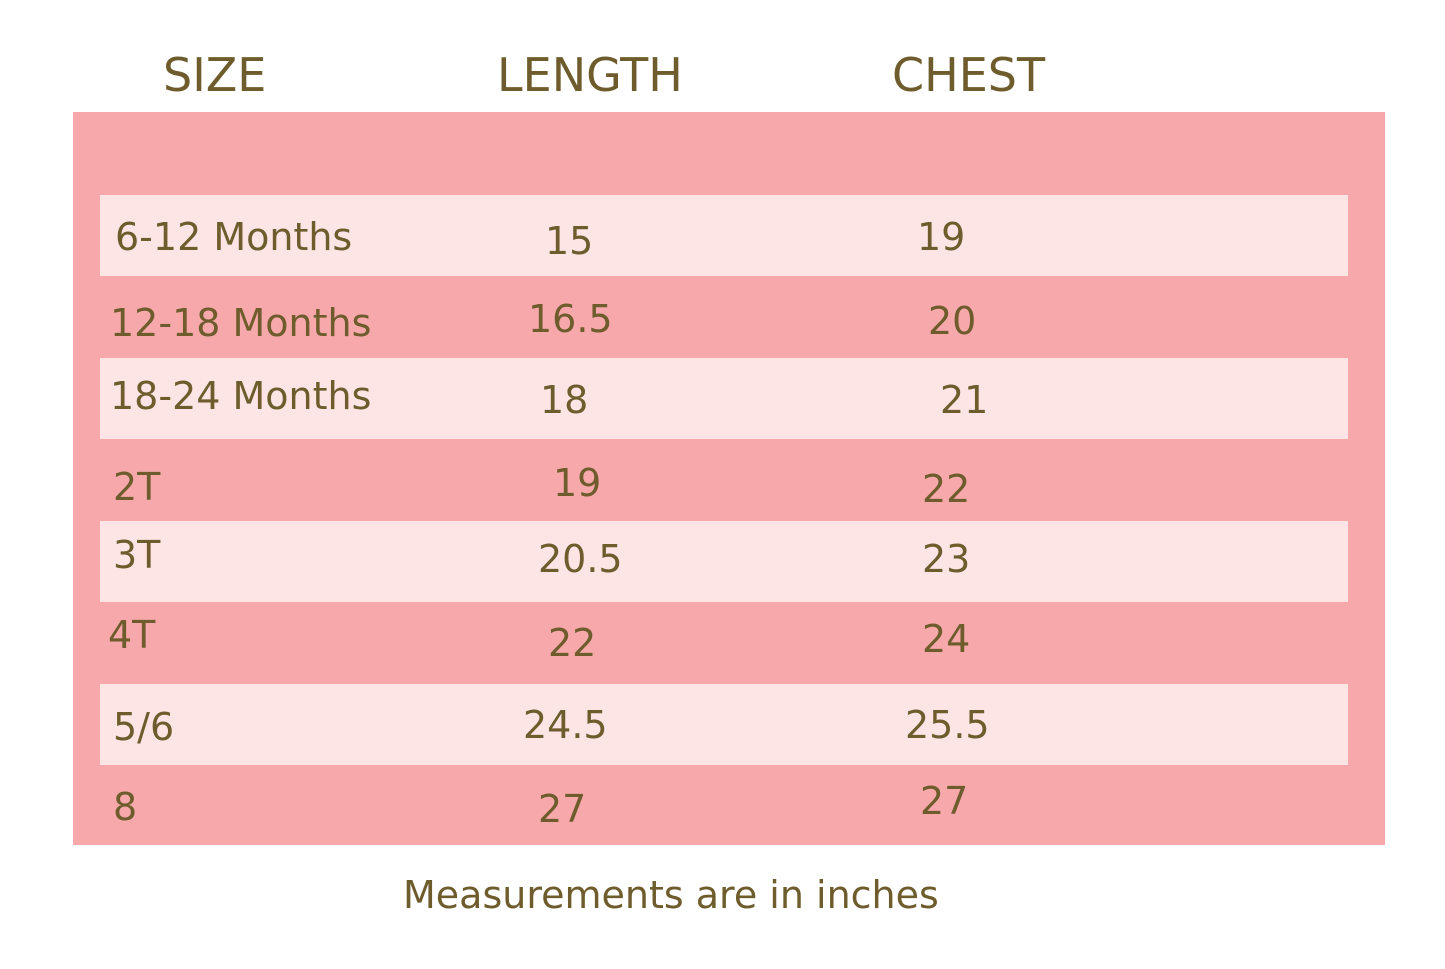 The height and width of the screenshot is (969, 1445). What do you see at coordinates (671, 895) in the screenshot?
I see `footnote: Measurements are in inches` at bounding box center [671, 895].